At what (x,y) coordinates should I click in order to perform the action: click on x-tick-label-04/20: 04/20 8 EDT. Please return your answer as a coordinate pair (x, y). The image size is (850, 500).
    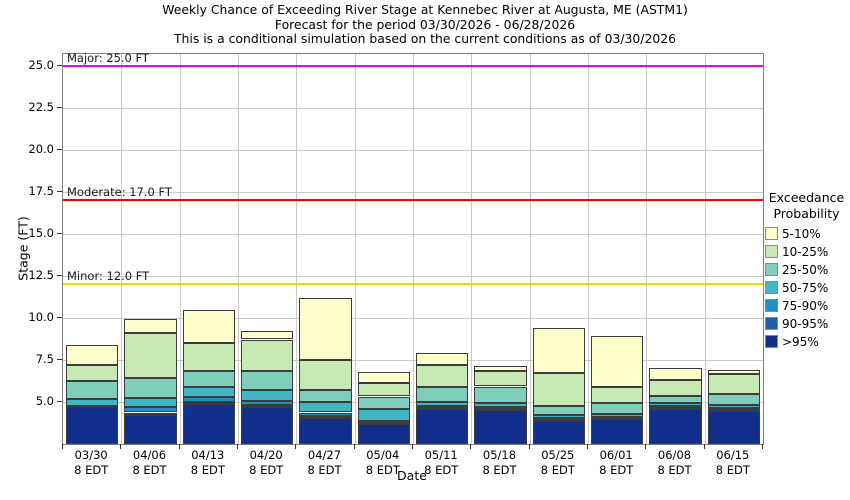
    Looking at the image, I should click on (266, 462).